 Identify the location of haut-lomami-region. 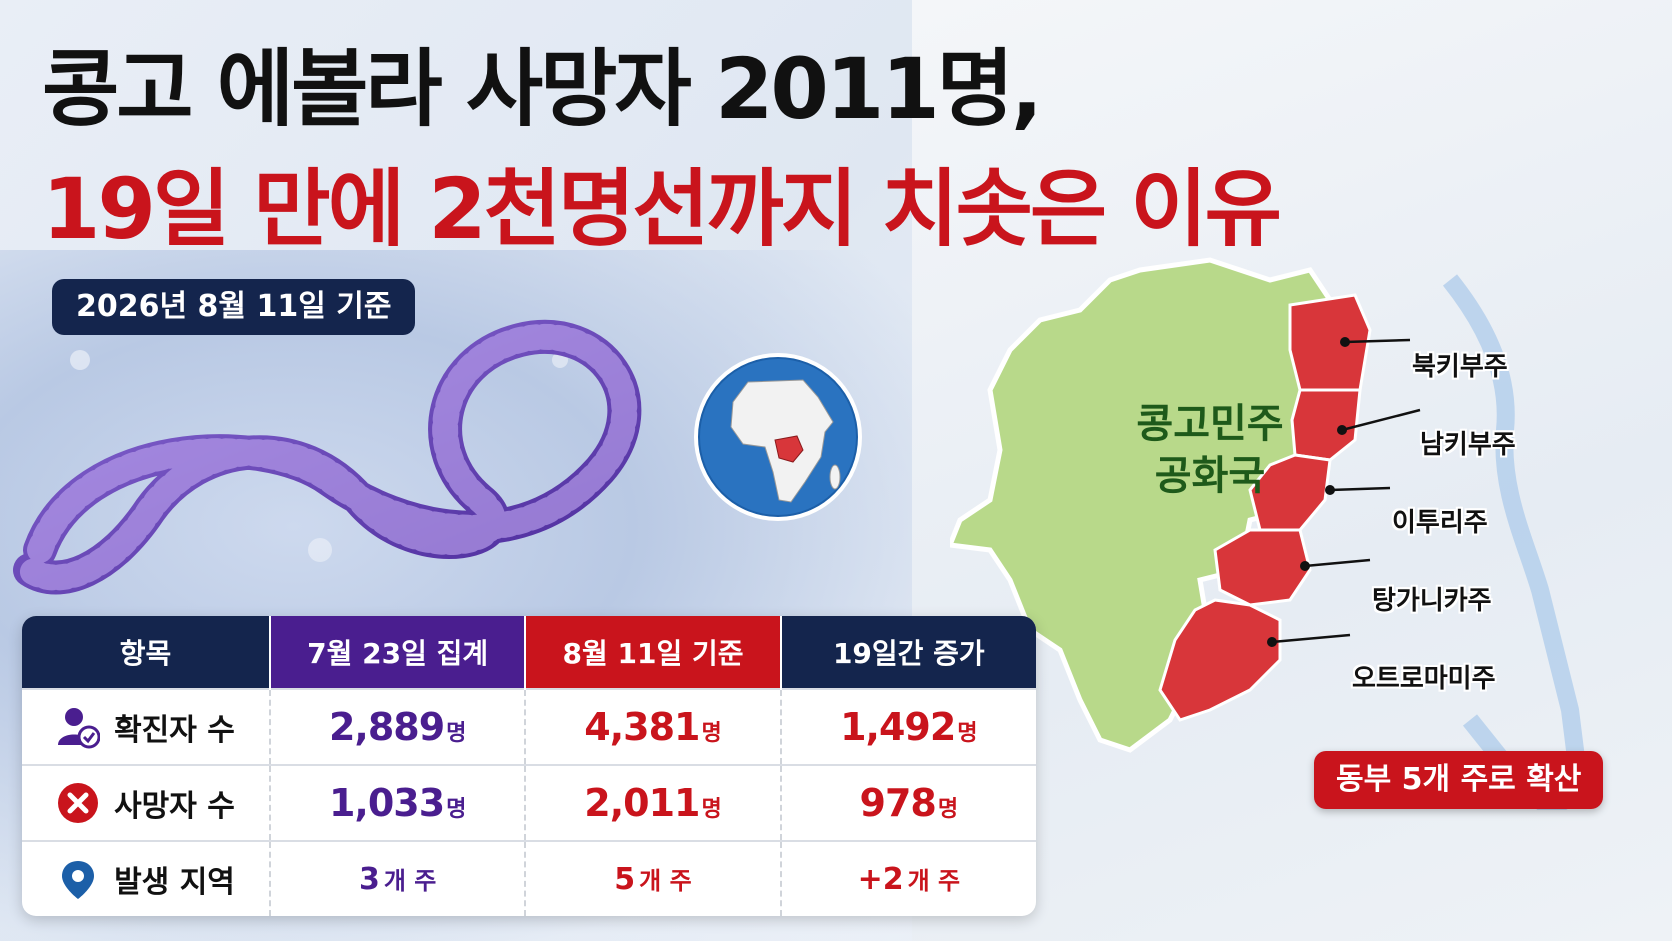
(1220, 660).